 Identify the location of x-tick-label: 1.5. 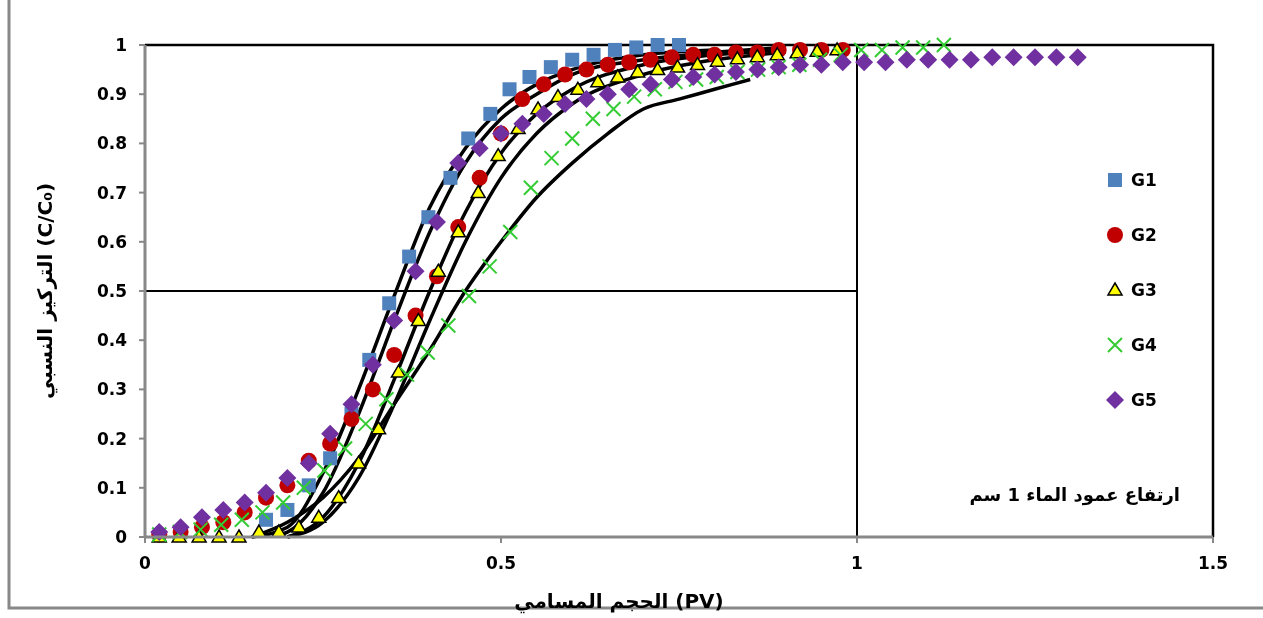
(1213, 562).